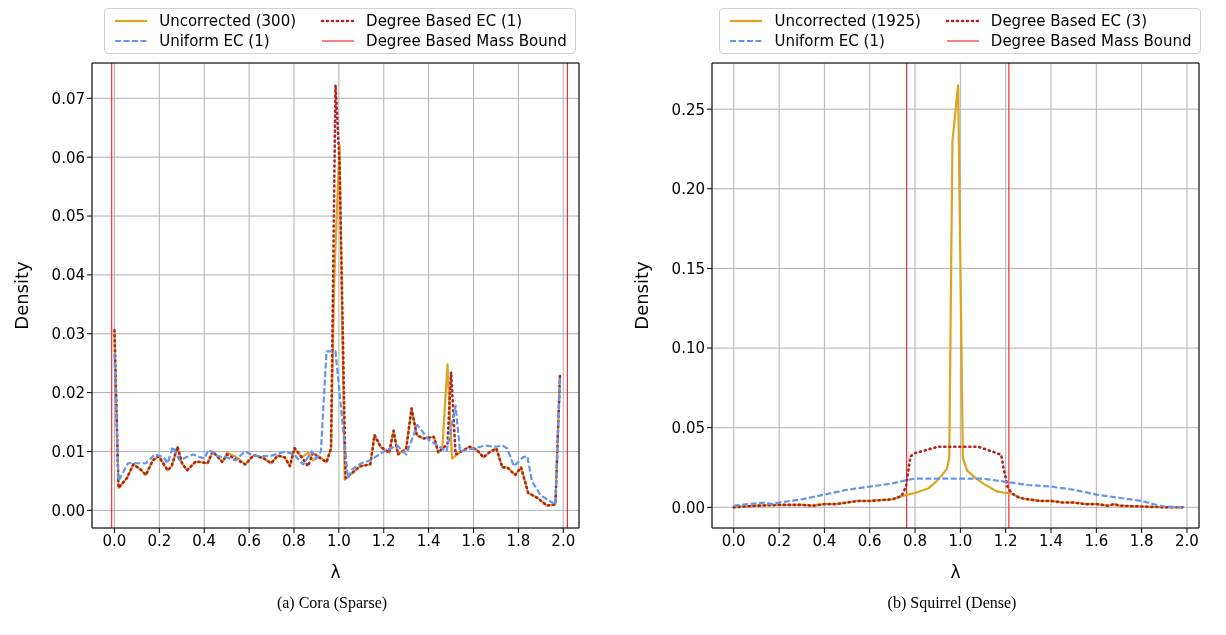  I want to click on text: (b) Squirrel (Dense), so click(952, 603).